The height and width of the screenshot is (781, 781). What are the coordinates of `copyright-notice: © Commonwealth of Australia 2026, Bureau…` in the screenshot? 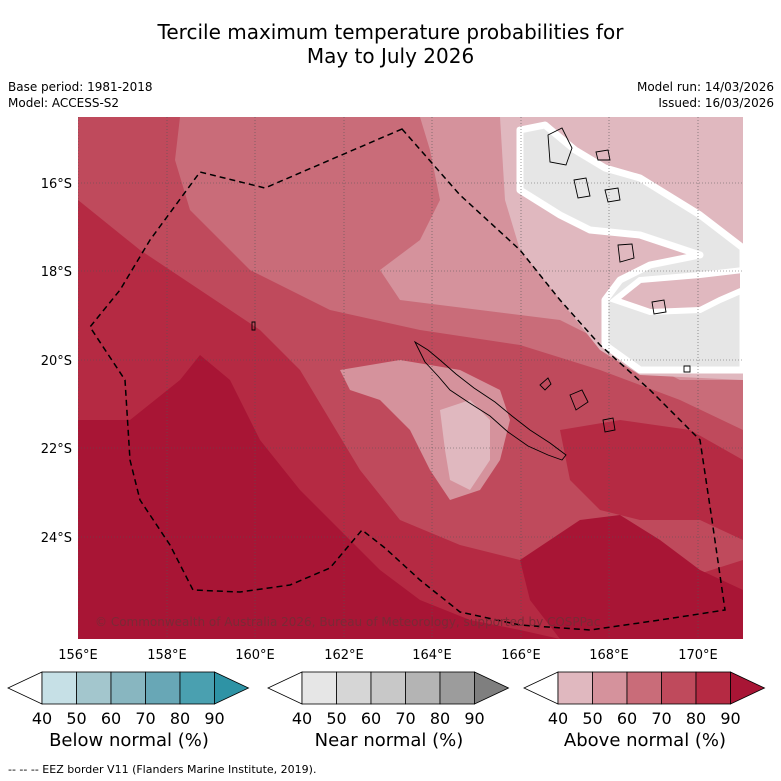 It's located at (347, 622).